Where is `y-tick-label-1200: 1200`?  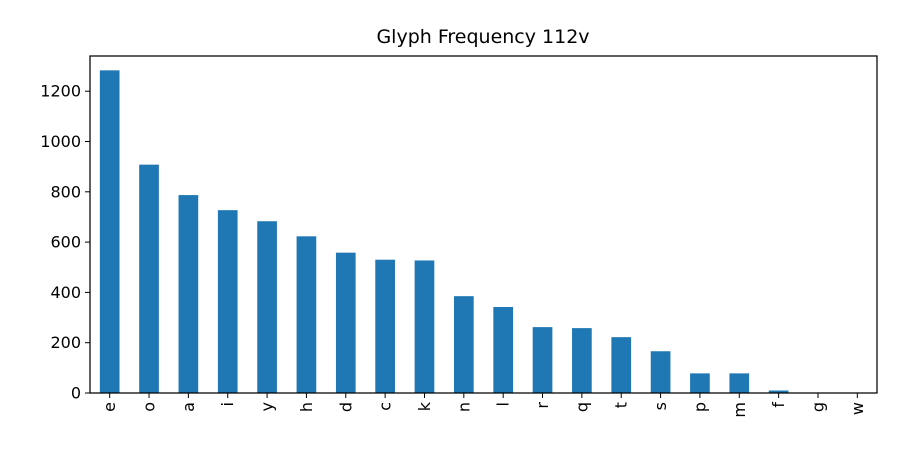
y-tick-label-1200: 1200 is located at coordinates (60, 91).